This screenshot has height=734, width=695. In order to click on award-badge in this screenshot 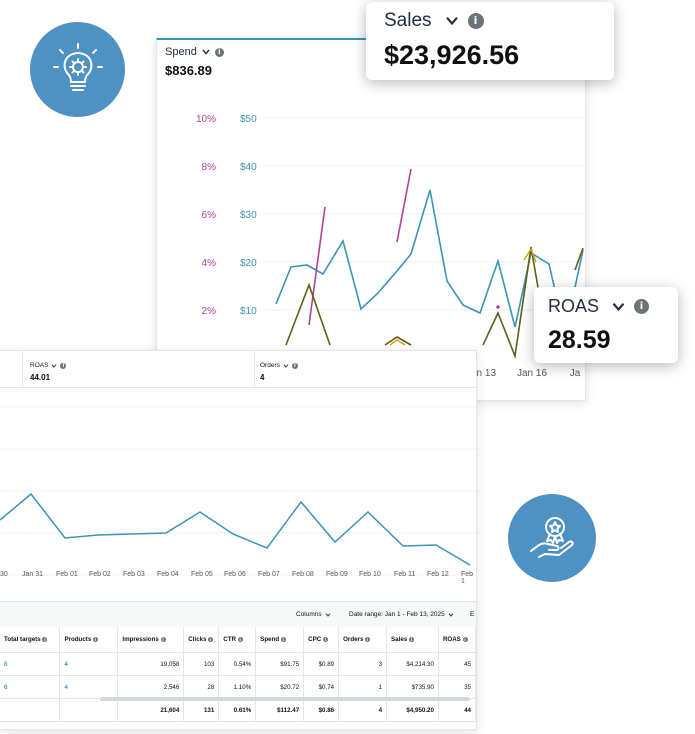, I will do `click(552, 538)`.